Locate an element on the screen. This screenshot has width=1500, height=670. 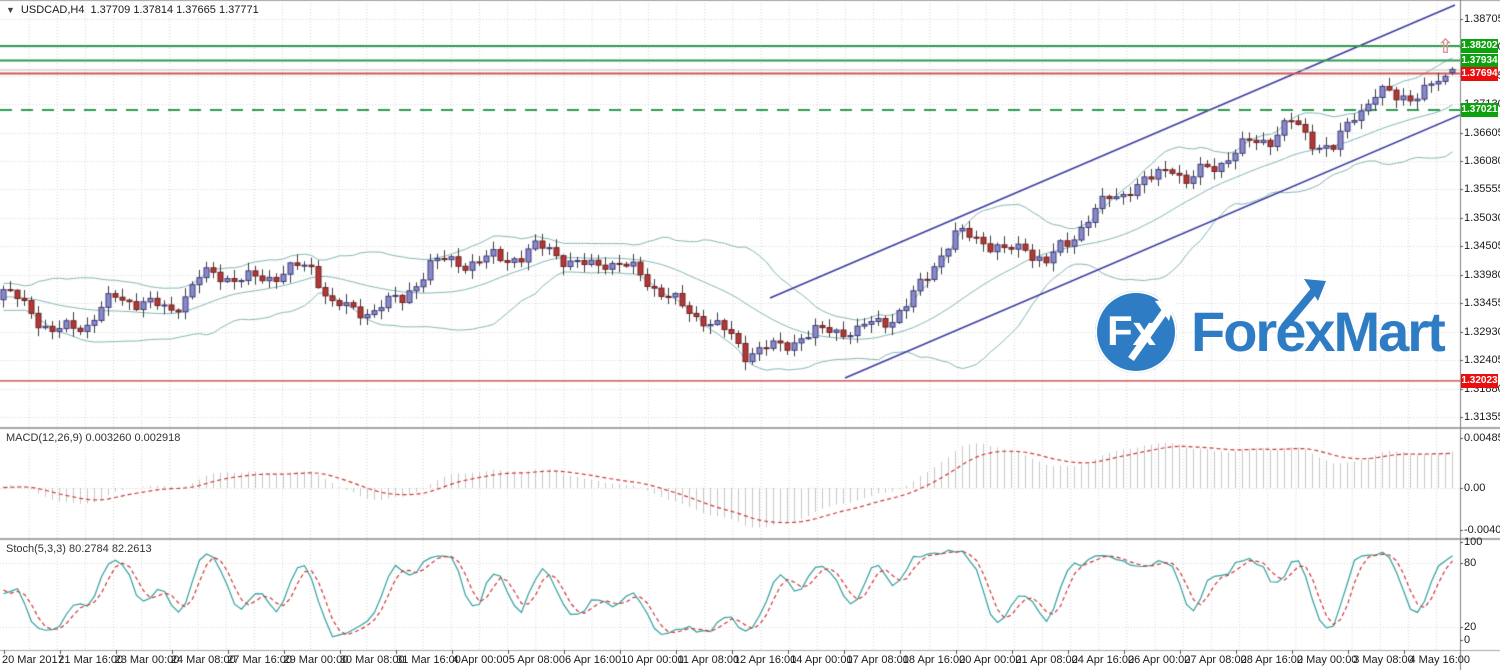
time-tick-label: 29 Mar 00:00 is located at coordinates (316, 660).